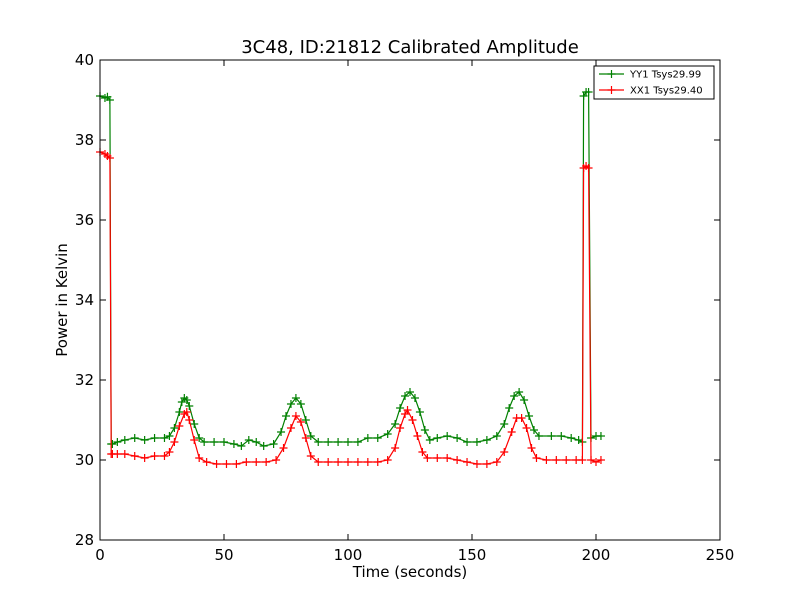 Image resolution: width=800 pixels, height=600 pixels. Describe the element at coordinates (611, 74) in the screenshot. I see `legend-marker-yy1` at that location.